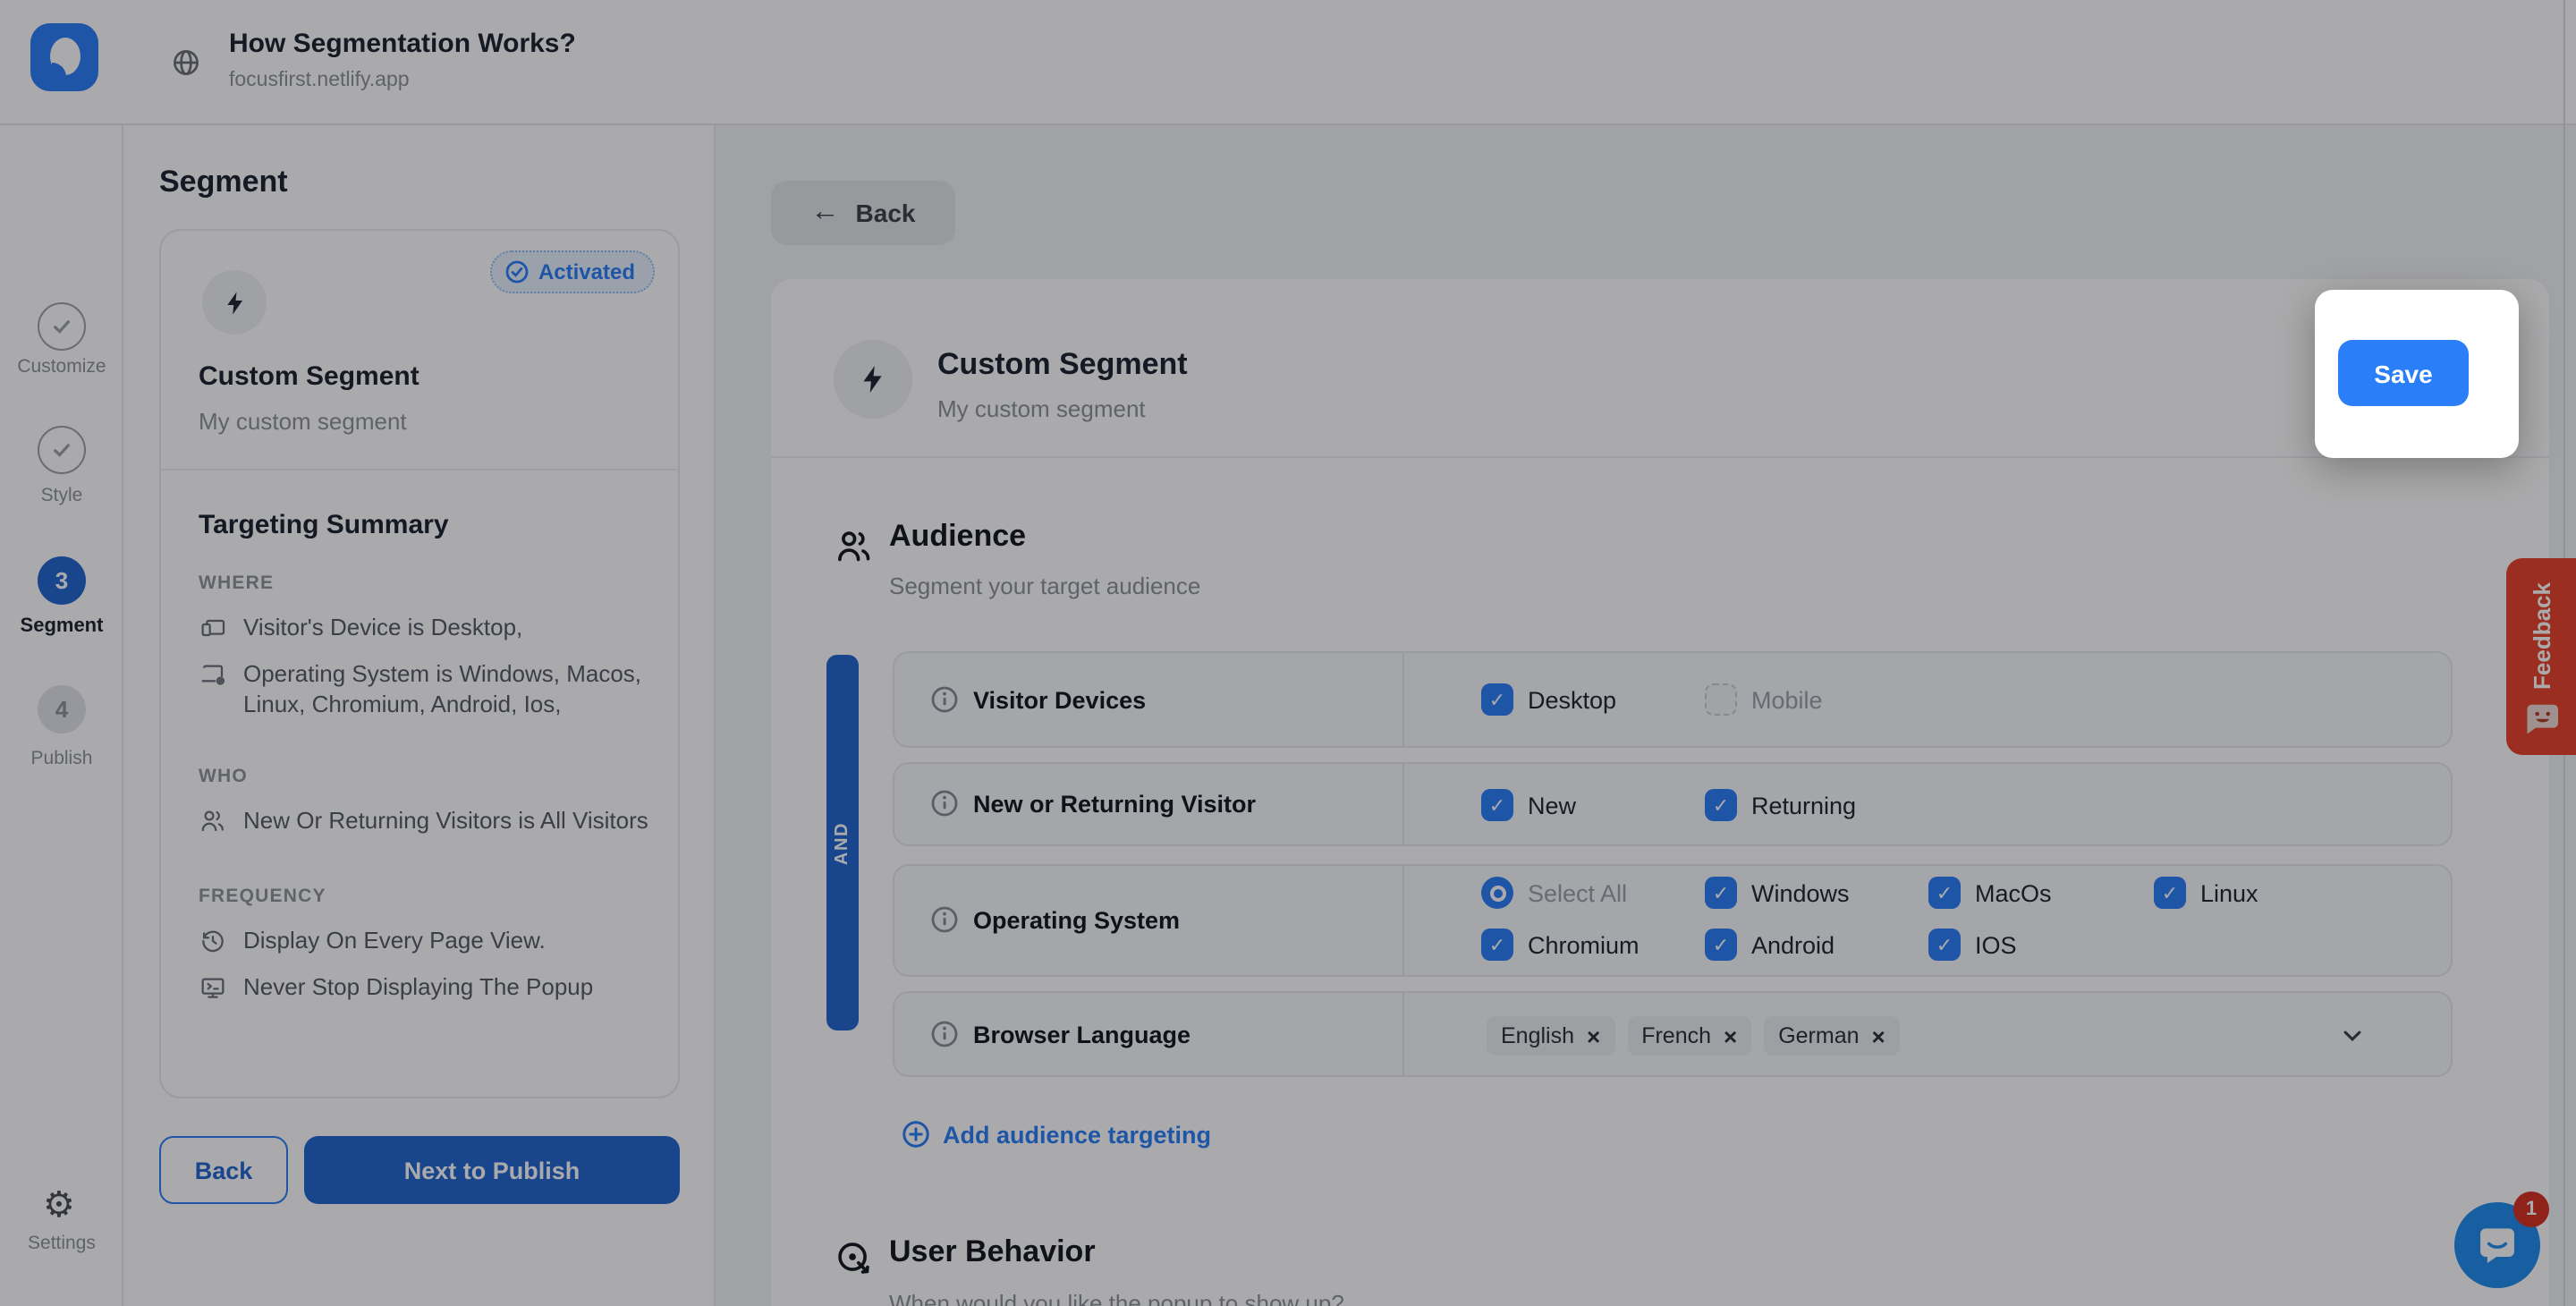 The width and height of the screenshot is (2576, 1306). Describe the element at coordinates (1093, 803) in the screenshot. I see `row-label: New or Returning Visitor` at that location.